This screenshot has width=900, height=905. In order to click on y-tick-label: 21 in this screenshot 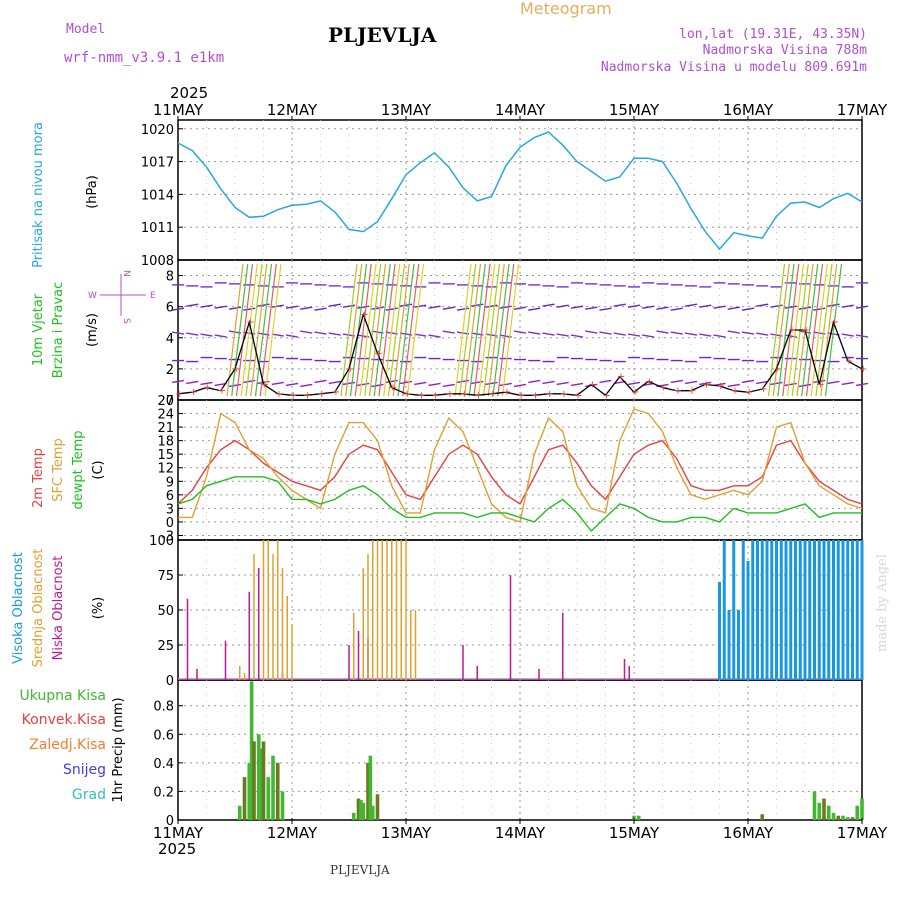, I will do `click(165, 428)`.